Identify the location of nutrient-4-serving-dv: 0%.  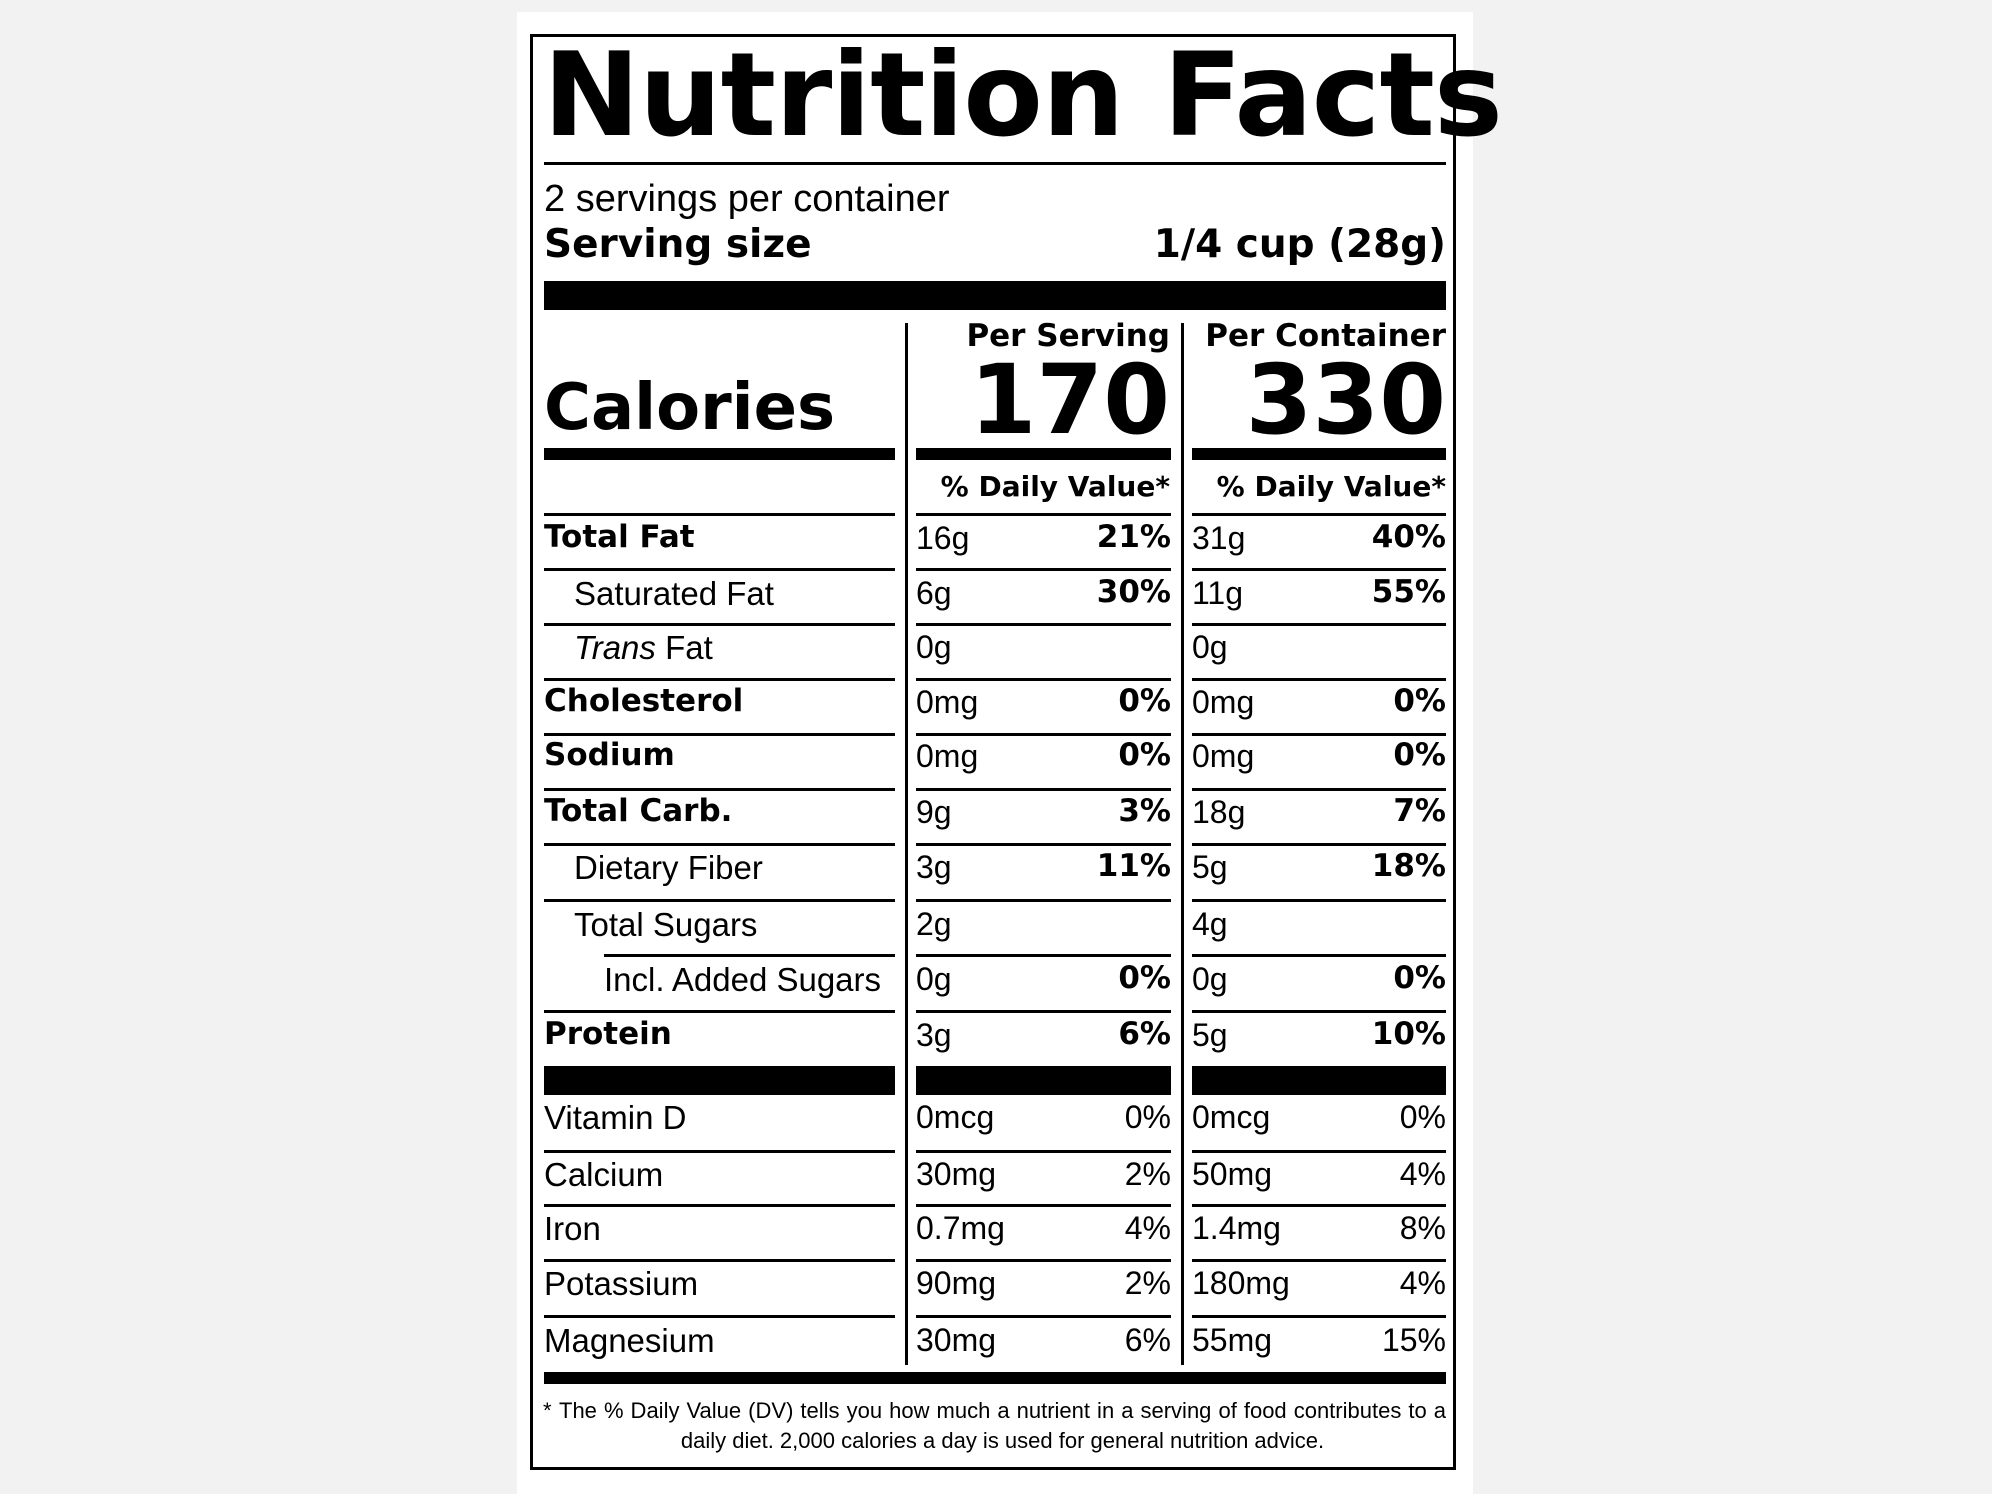
(1144, 755).